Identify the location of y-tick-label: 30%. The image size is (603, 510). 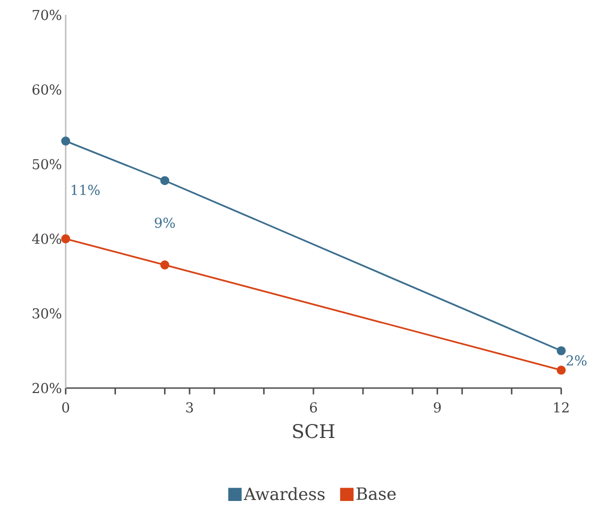
(47, 313).